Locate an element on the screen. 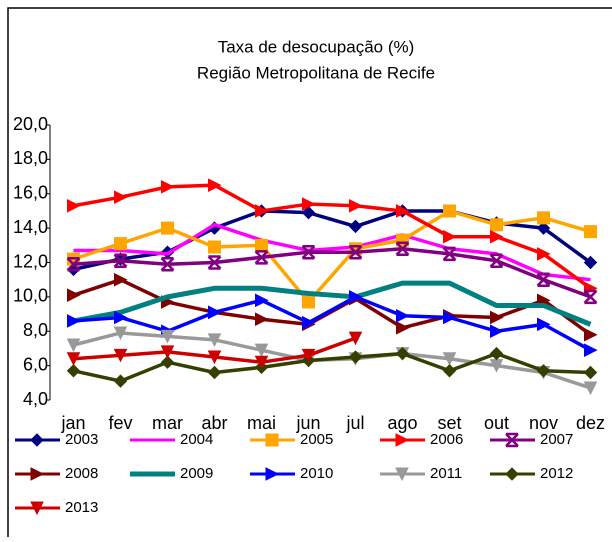  x-tick-label: jun is located at coordinates (307, 423).